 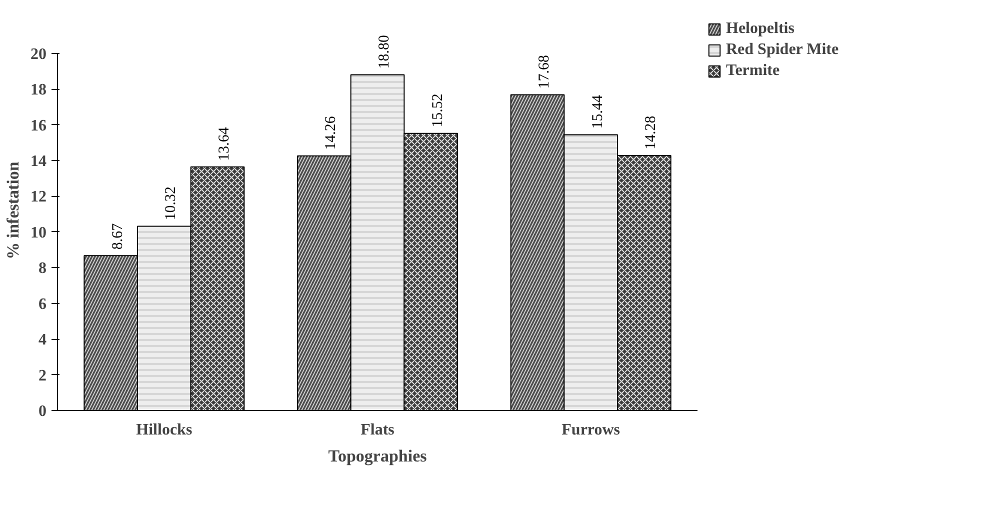 I want to click on legend-label: Helopeltis, so click(x=760, y=29).